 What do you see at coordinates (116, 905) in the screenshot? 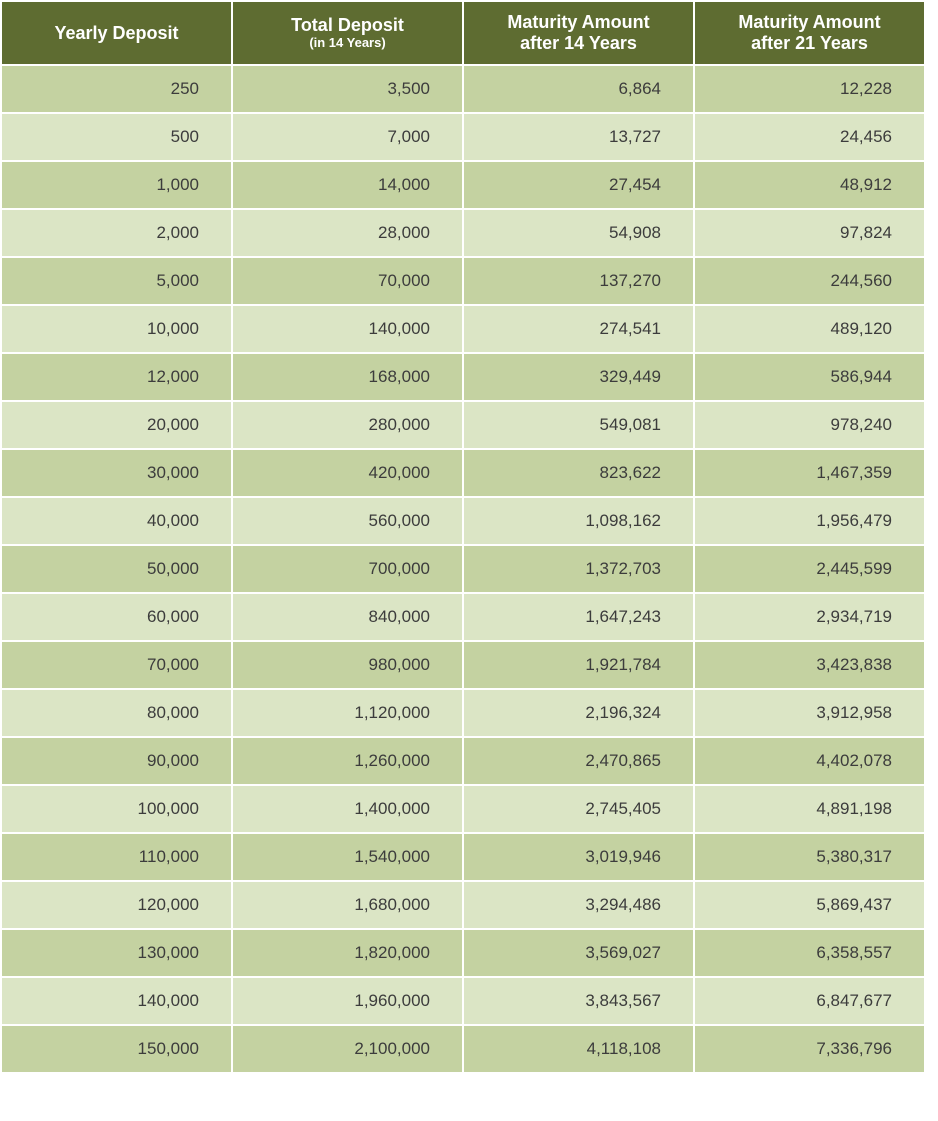
I see `cell-yearly-deposit: 120,000` at bounding box center [116, 905].